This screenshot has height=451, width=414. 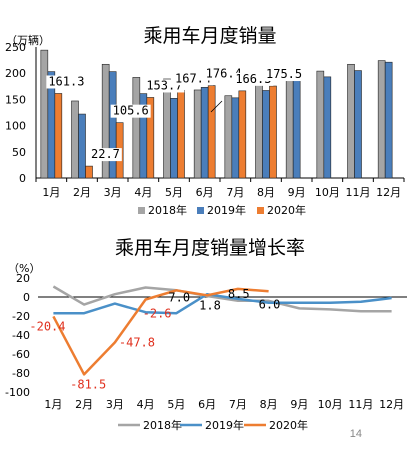 What do you see at coordinates (17, 392) in the screenshot?
I see `y-tick-label: -100` at bounding box center [17, 392].